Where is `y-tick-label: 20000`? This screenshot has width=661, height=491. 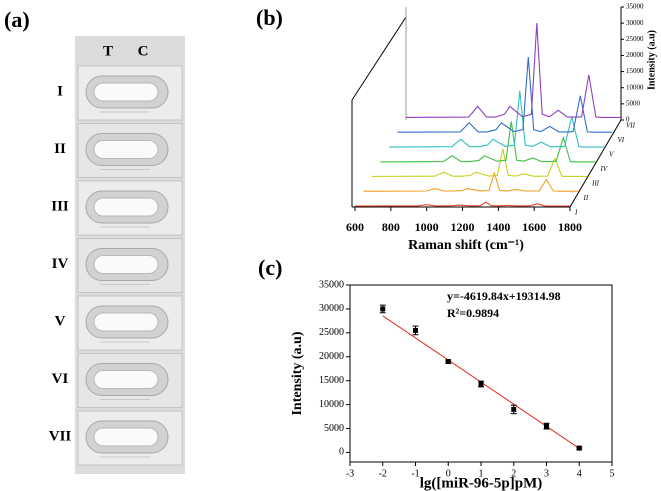
y-tick-label: 20000 is located at coordinates (331, 356).